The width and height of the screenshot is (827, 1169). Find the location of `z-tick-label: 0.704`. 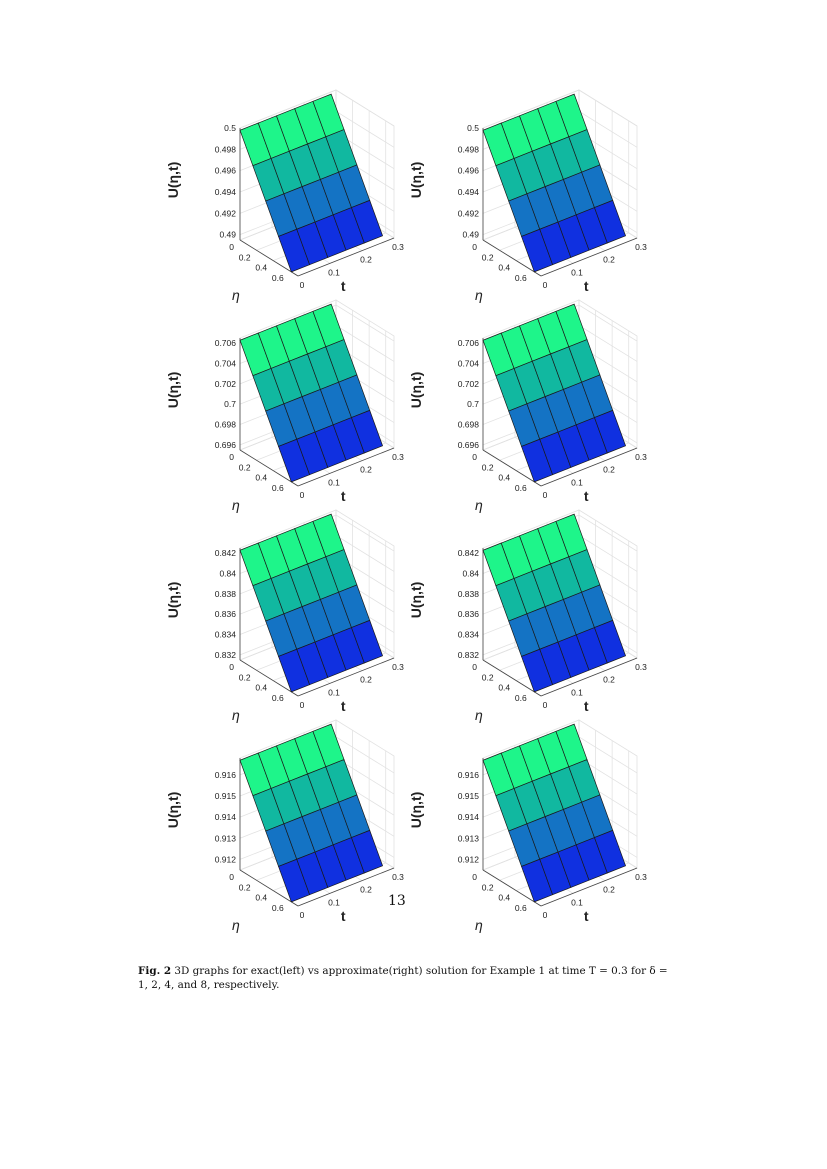

z-tick-label: 0.704 is located at coordinates (226, 363).